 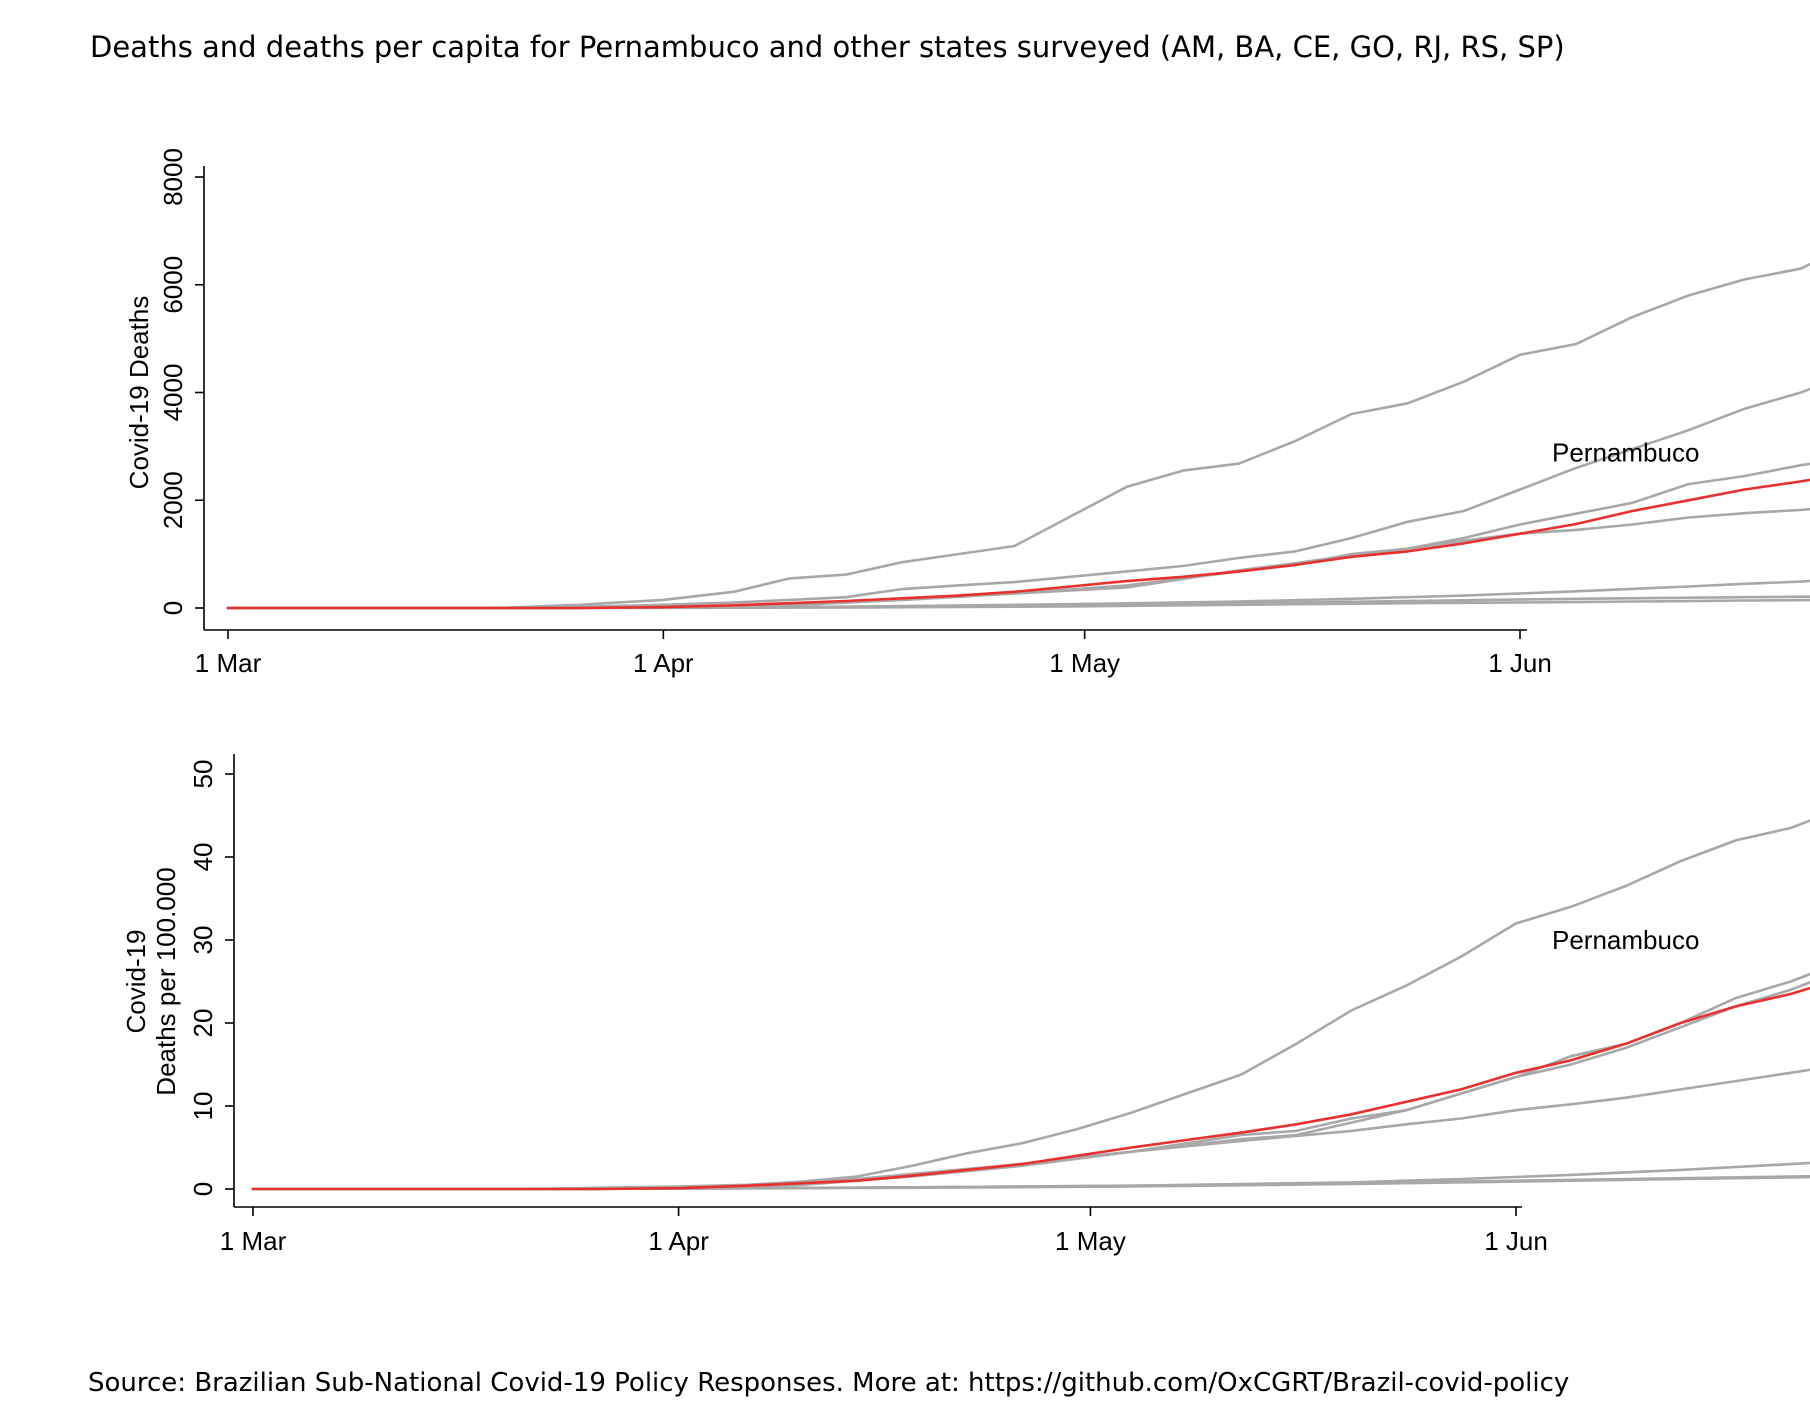 What do you see at coordinates (173, 393) in the screenshot?
I see `y-tick-label: 4000` at bounding box center [173, 393].